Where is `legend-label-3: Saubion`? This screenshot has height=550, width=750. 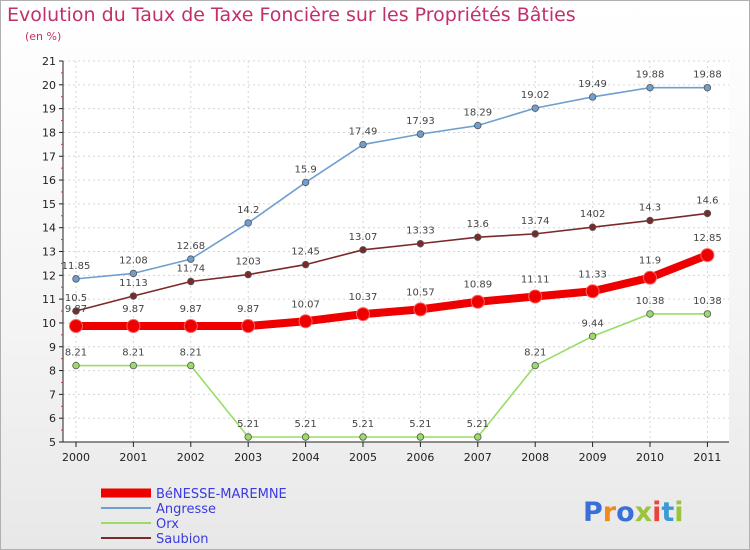
legend-label-3: Saubion is located at coordinates (182, 539).